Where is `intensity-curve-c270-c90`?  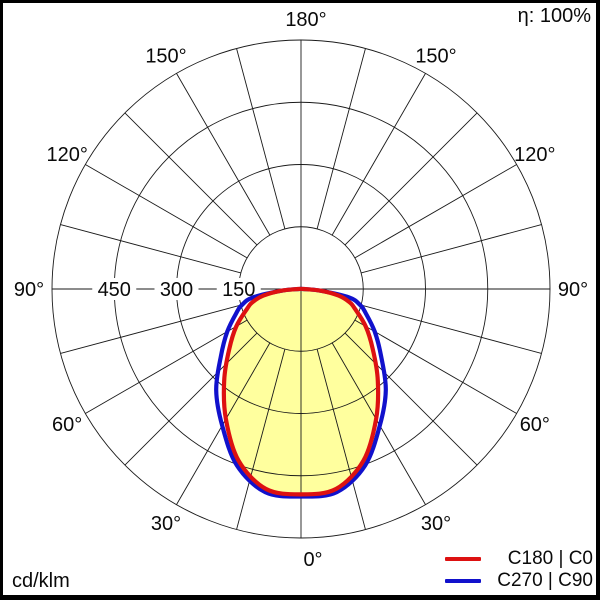 intensity-curve-c270-c90 is located at coordinates (301, 392).